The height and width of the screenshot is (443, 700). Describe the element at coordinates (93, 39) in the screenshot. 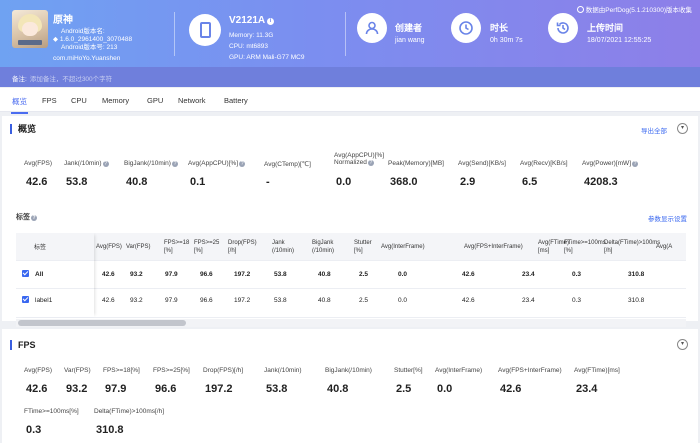

I see `app-version-name: ◆ 1.6.0_2961400_3070488` at that location.